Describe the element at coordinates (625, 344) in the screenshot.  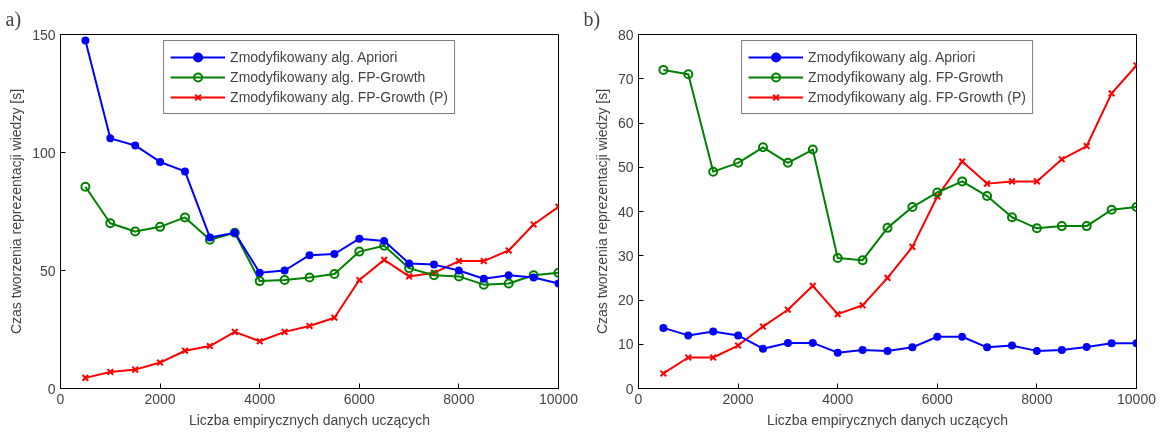
I see `y-tick-label: 10` at that location.